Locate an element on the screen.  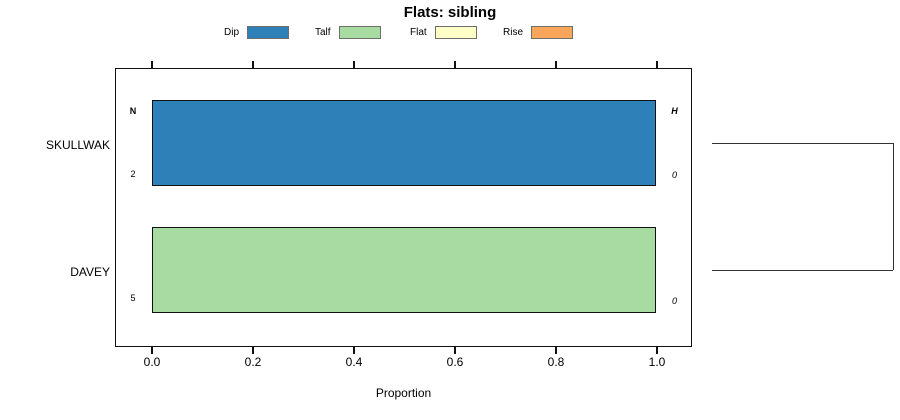
bracket-vertical-line is located at coordinates (893, 206).